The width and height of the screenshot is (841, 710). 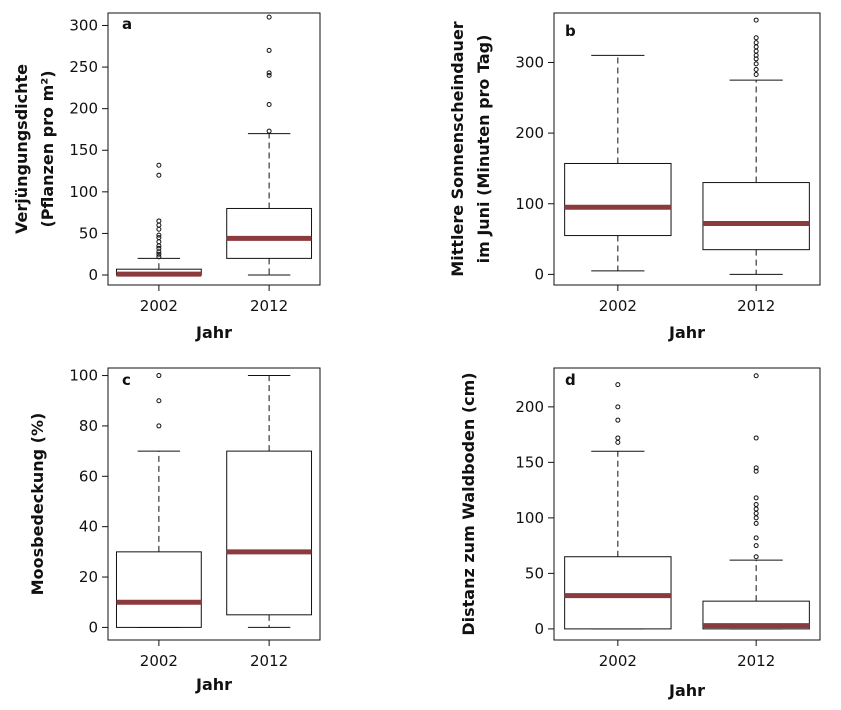 What do you see at coordinates (457, 149) in the screenshot?
I see `y-axis-title: Mittlere Sonnenscheindauer` at bounding box center [457, 149].